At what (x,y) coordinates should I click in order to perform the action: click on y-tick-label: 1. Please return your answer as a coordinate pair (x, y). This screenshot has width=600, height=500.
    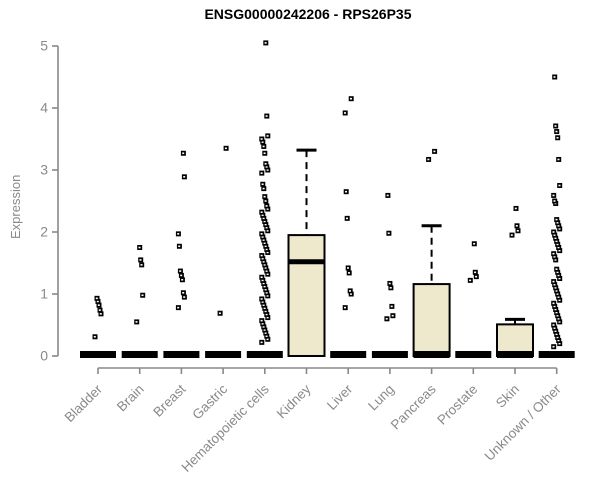
    Looking at the image, I should click on (44, 294).